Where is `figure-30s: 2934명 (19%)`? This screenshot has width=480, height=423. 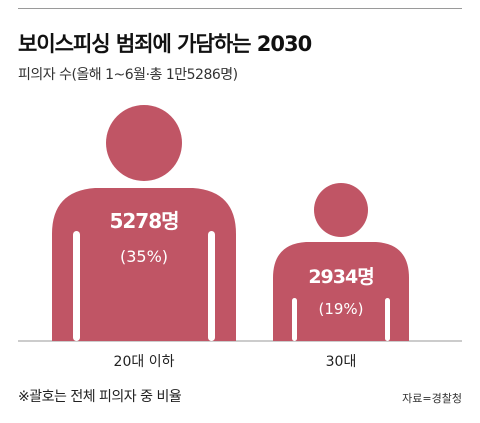
figure-30s: 2934명 (19%) is located at coordinates (341, 262).